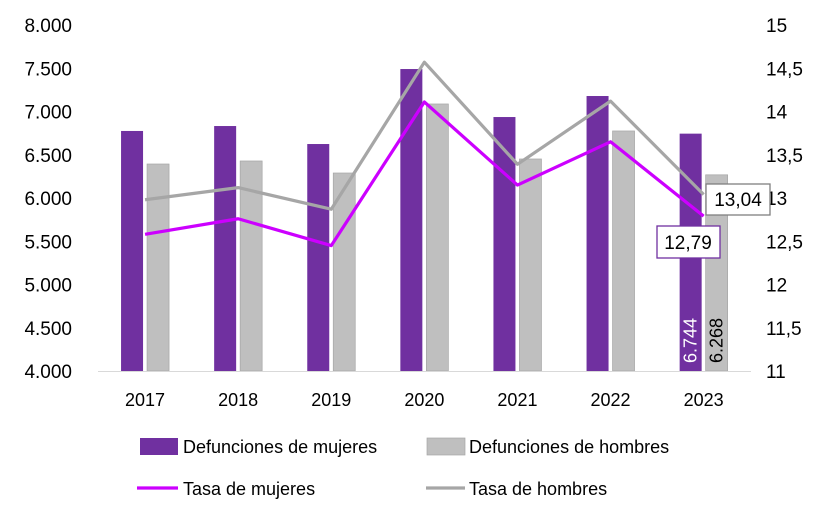 This screenshot has height=522, width=827. Describe the element at coordinates (713, 273) in the screenshot. I see `data-labels: 6.744 6.268 13,04 12,79` at that location.